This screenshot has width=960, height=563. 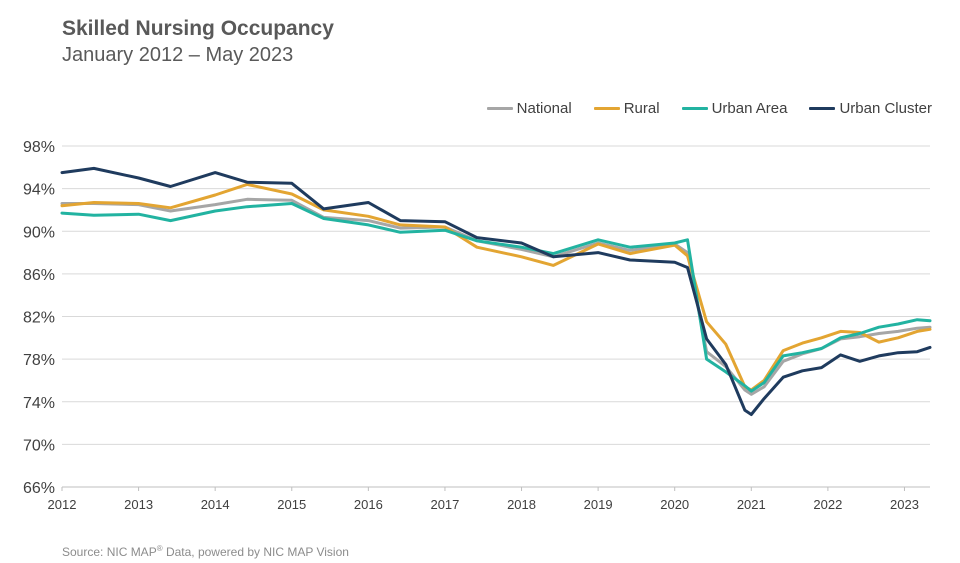 I want to click on x-tick-label: 2021, so click(x=751, y=504).